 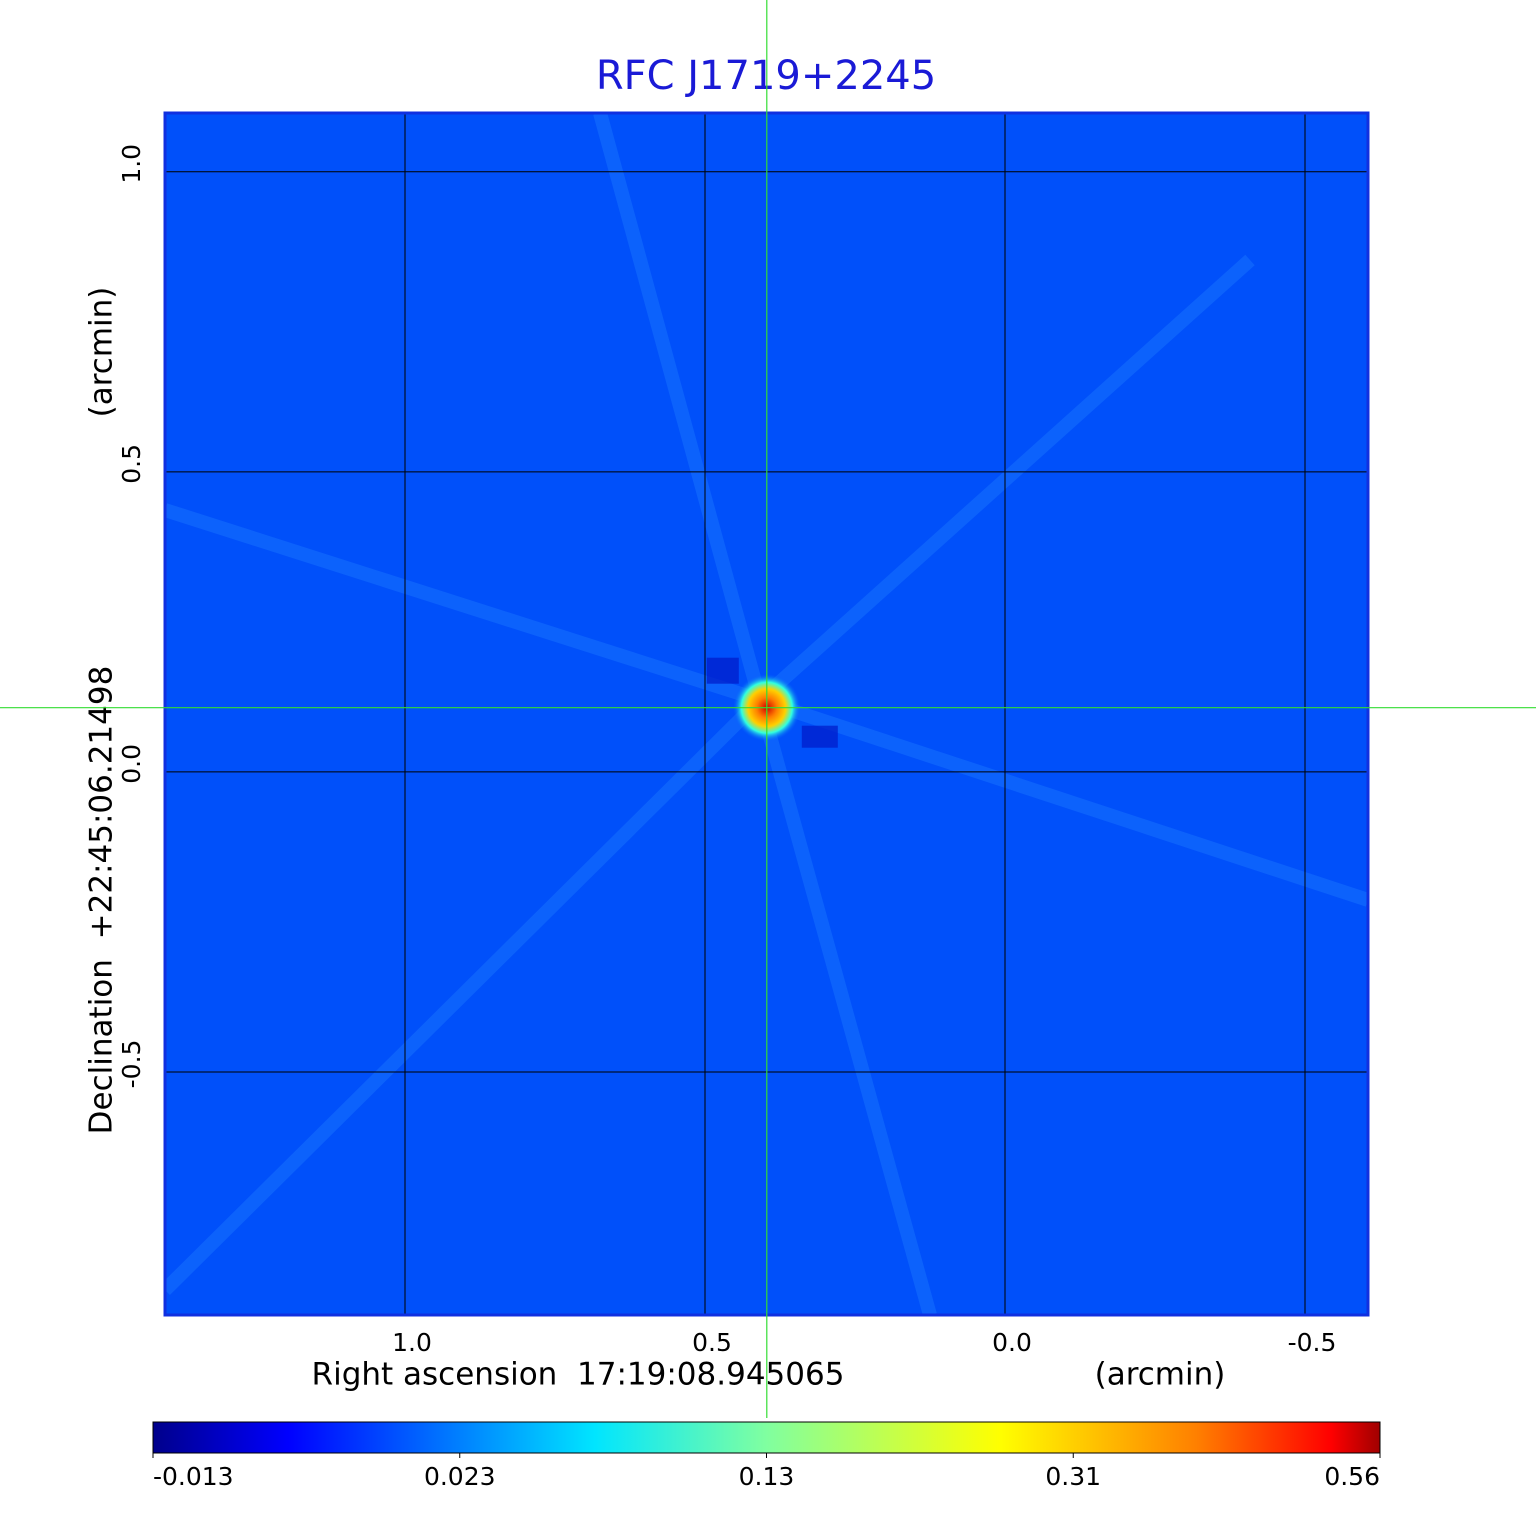 I want to click on colorbar-tick-label: 0.13, so click(x=767, y=1476).